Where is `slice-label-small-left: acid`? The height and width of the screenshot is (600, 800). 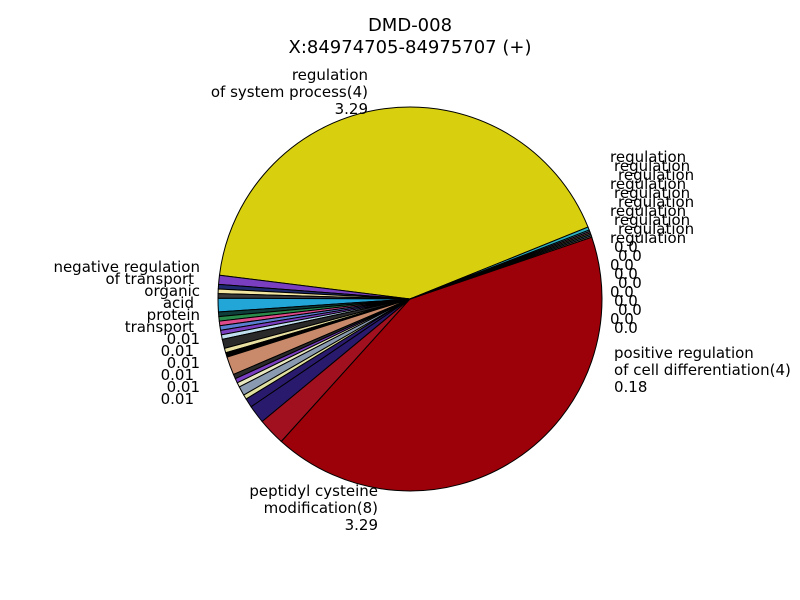 slice-label-small-left: acid is located at coordinates (178, 303).